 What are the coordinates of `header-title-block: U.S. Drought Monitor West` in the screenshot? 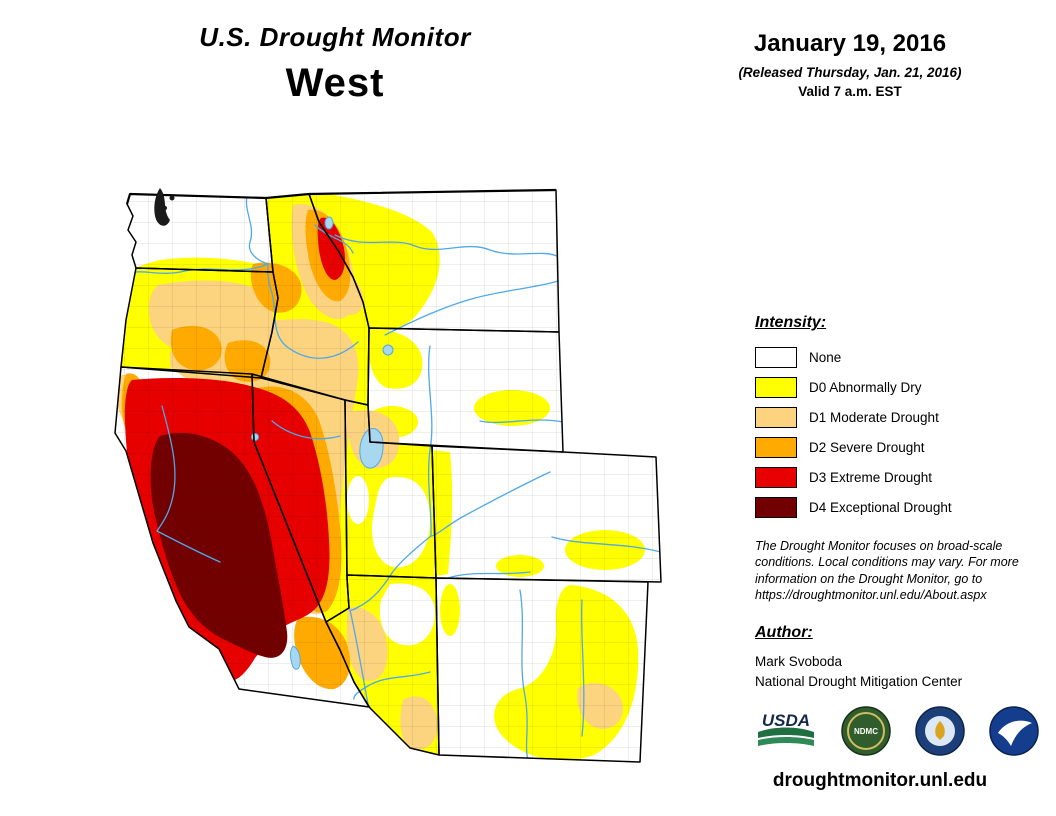 It's located at (335, 64).